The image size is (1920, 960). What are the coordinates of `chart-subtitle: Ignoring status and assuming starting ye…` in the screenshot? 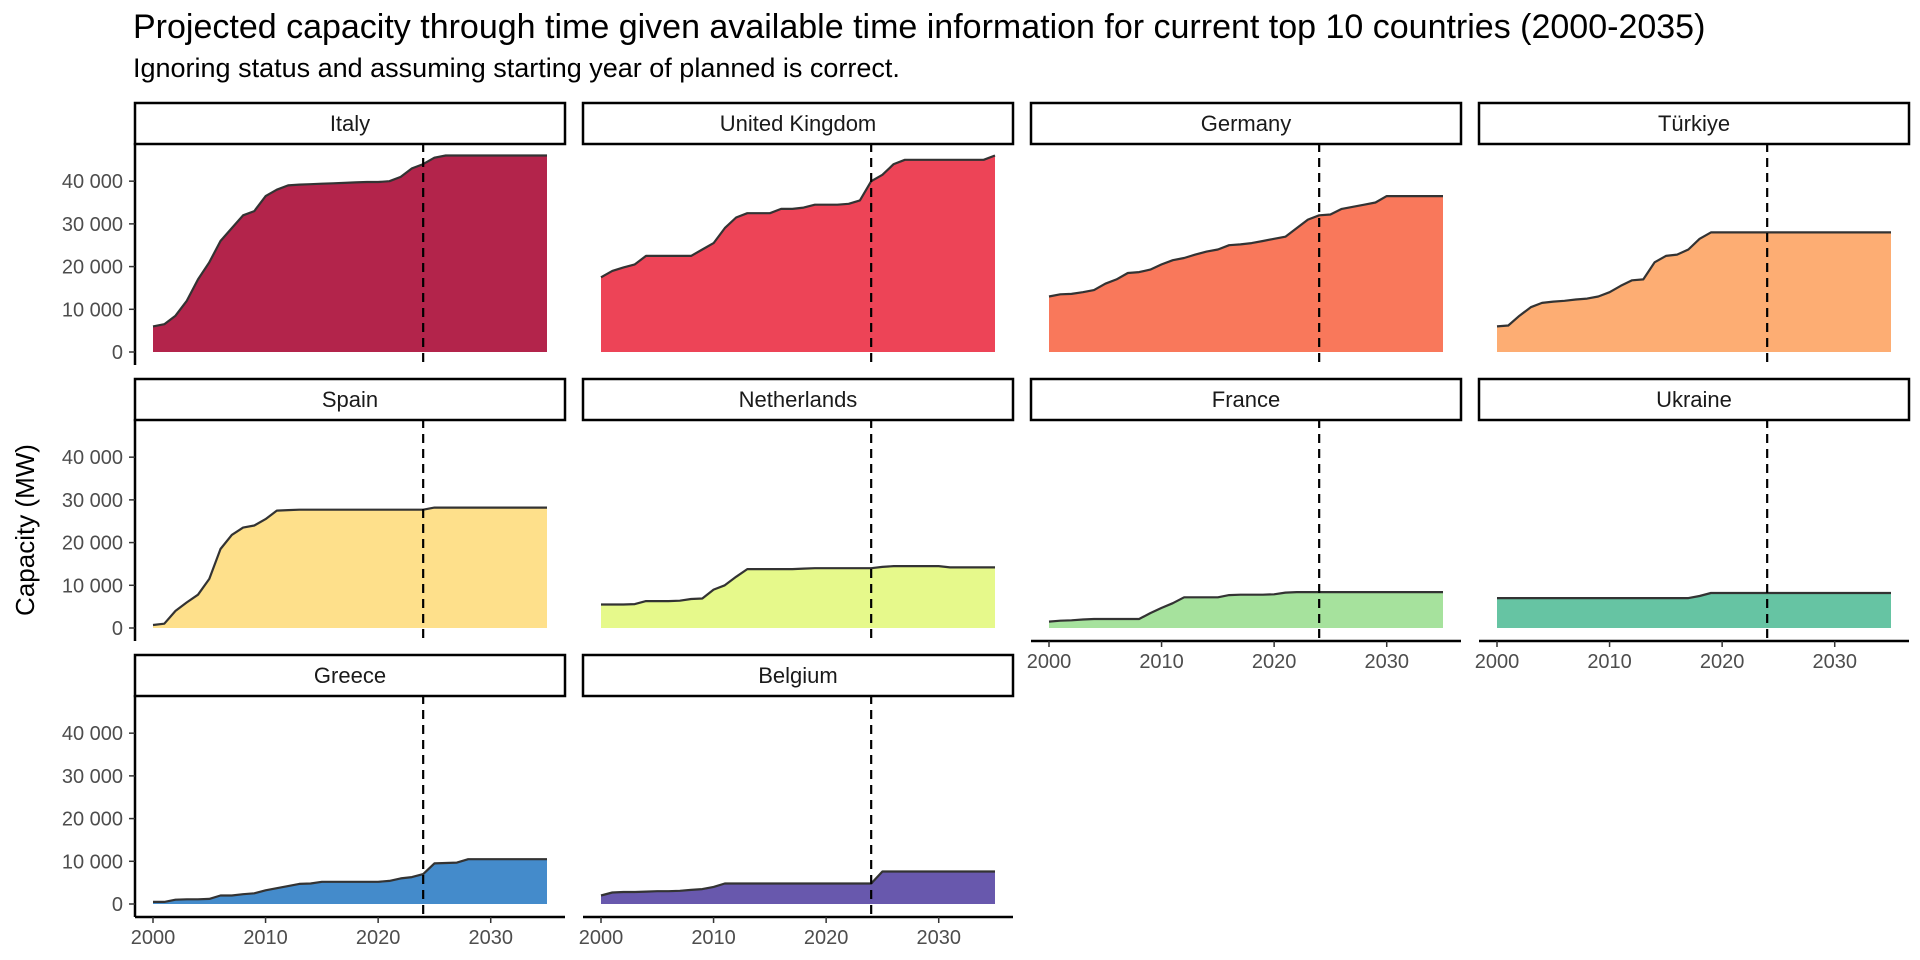 It's located at (516, 68).